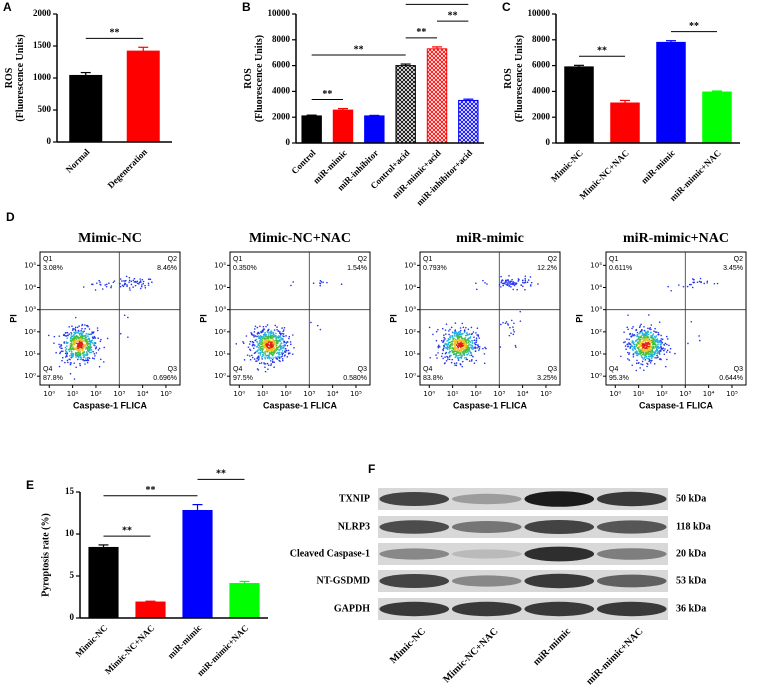 The image size is (758, 694). Describe the element at coordinates (410, 310) in the screenshot. I see `y-tick-label: 10³` at that location.